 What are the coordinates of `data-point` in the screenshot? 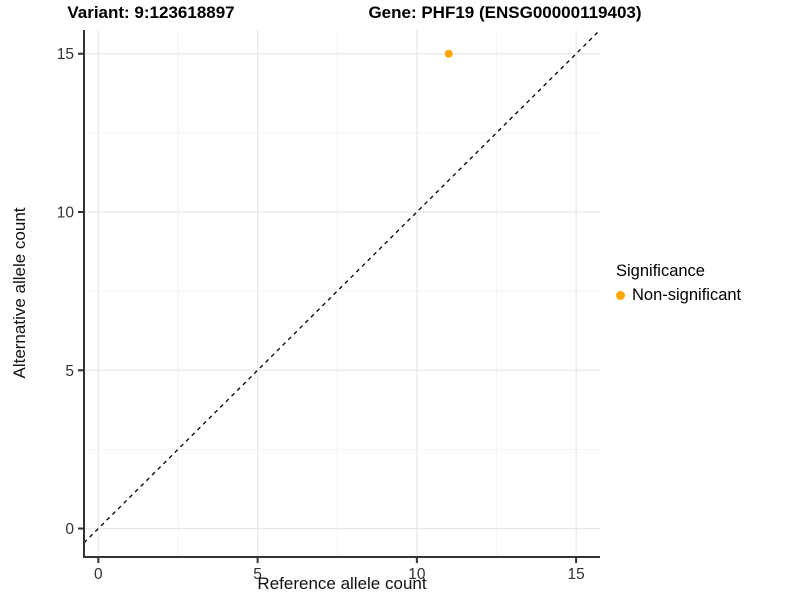 It's located at (448, 53).